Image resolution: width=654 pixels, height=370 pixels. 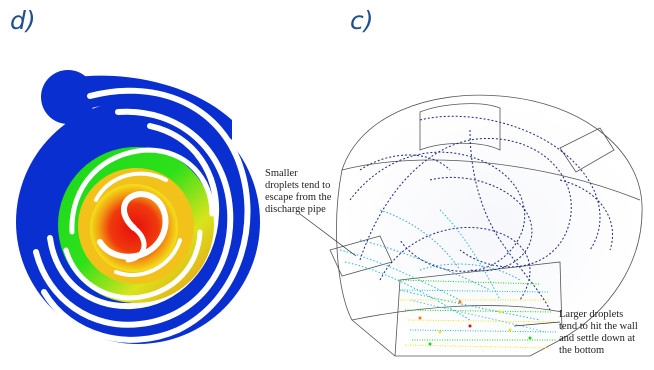 What do you see at coordinates (362, 20) in the screenshot?
I see `panel-label-c: c)` at bounding box center [362, 20].